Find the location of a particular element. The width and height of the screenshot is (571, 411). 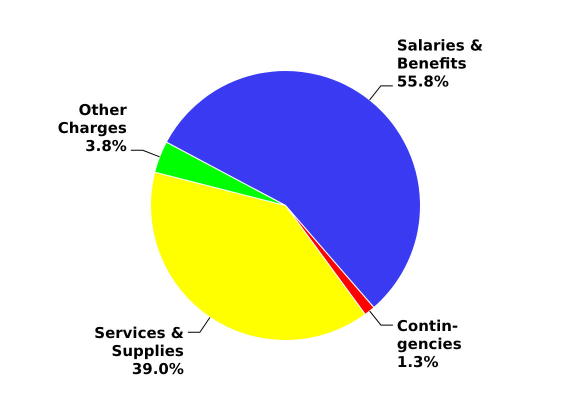

data-label: 55.8% is located at coordinates (422, 81).